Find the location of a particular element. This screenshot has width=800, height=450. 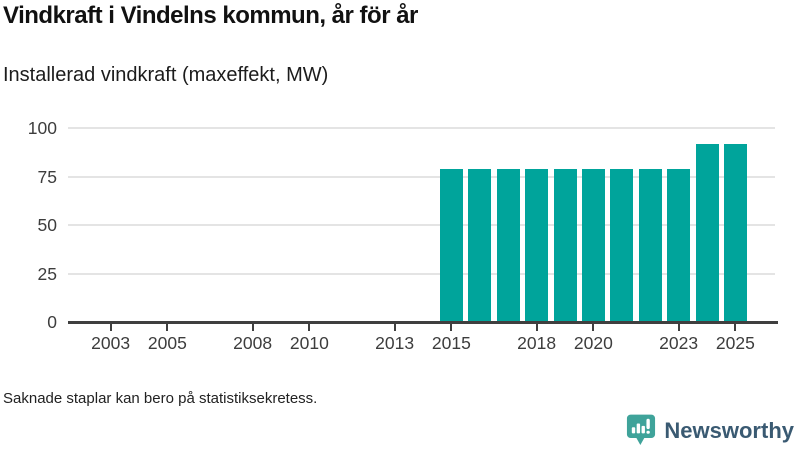

x-tick-label: 2013 is located at coordinates (395, 343).